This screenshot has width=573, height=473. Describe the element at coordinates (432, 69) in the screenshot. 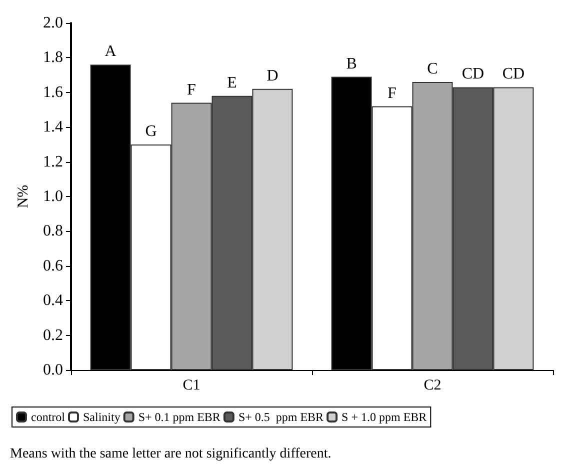

I see `data-label: C` at that location.